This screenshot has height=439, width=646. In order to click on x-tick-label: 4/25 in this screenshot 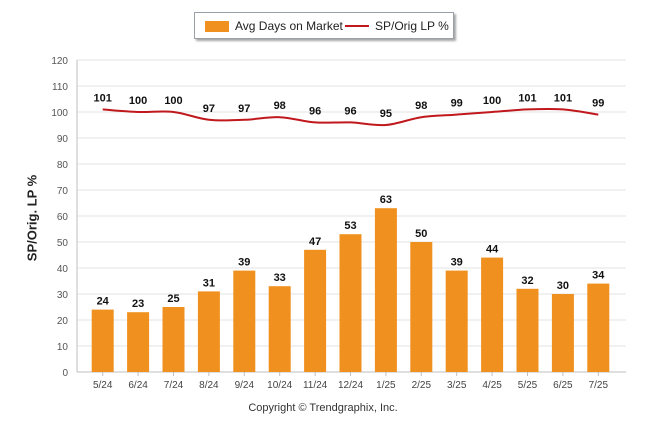, I will do `click(492, 385)`.